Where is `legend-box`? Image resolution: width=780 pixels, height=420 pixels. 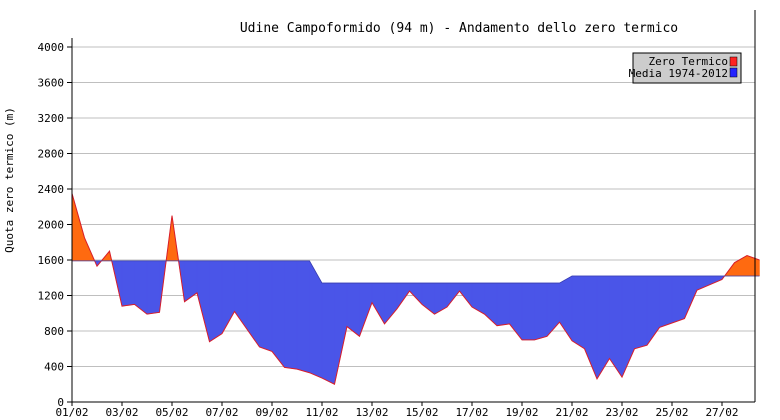 legend-box is located at coordinates (687, 68).